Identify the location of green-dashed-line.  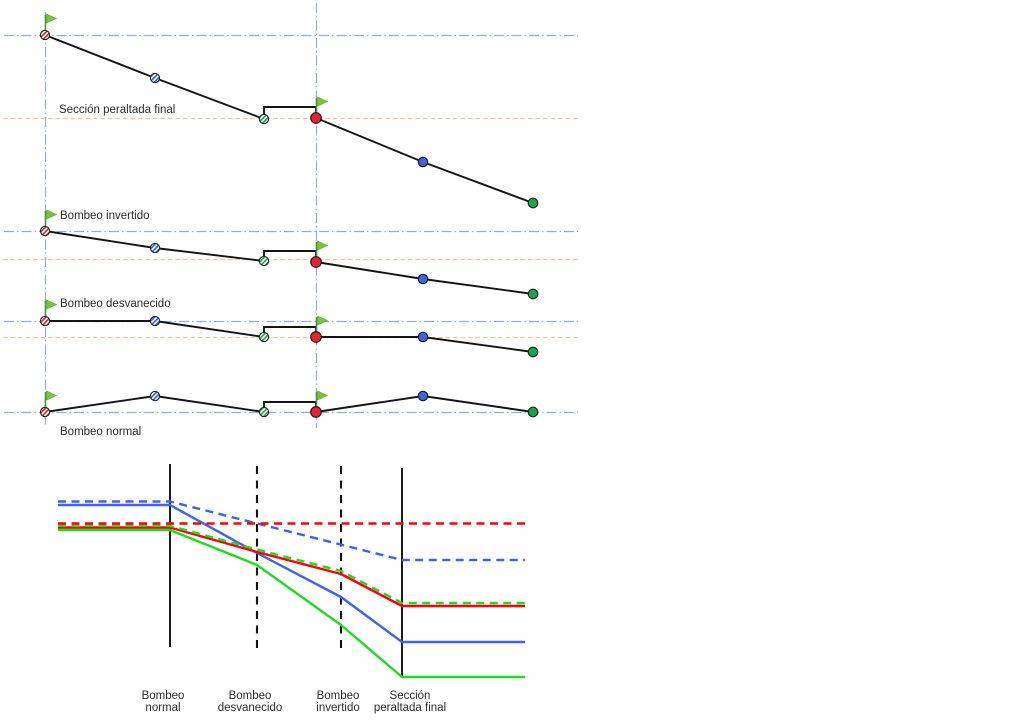
(291, 564).